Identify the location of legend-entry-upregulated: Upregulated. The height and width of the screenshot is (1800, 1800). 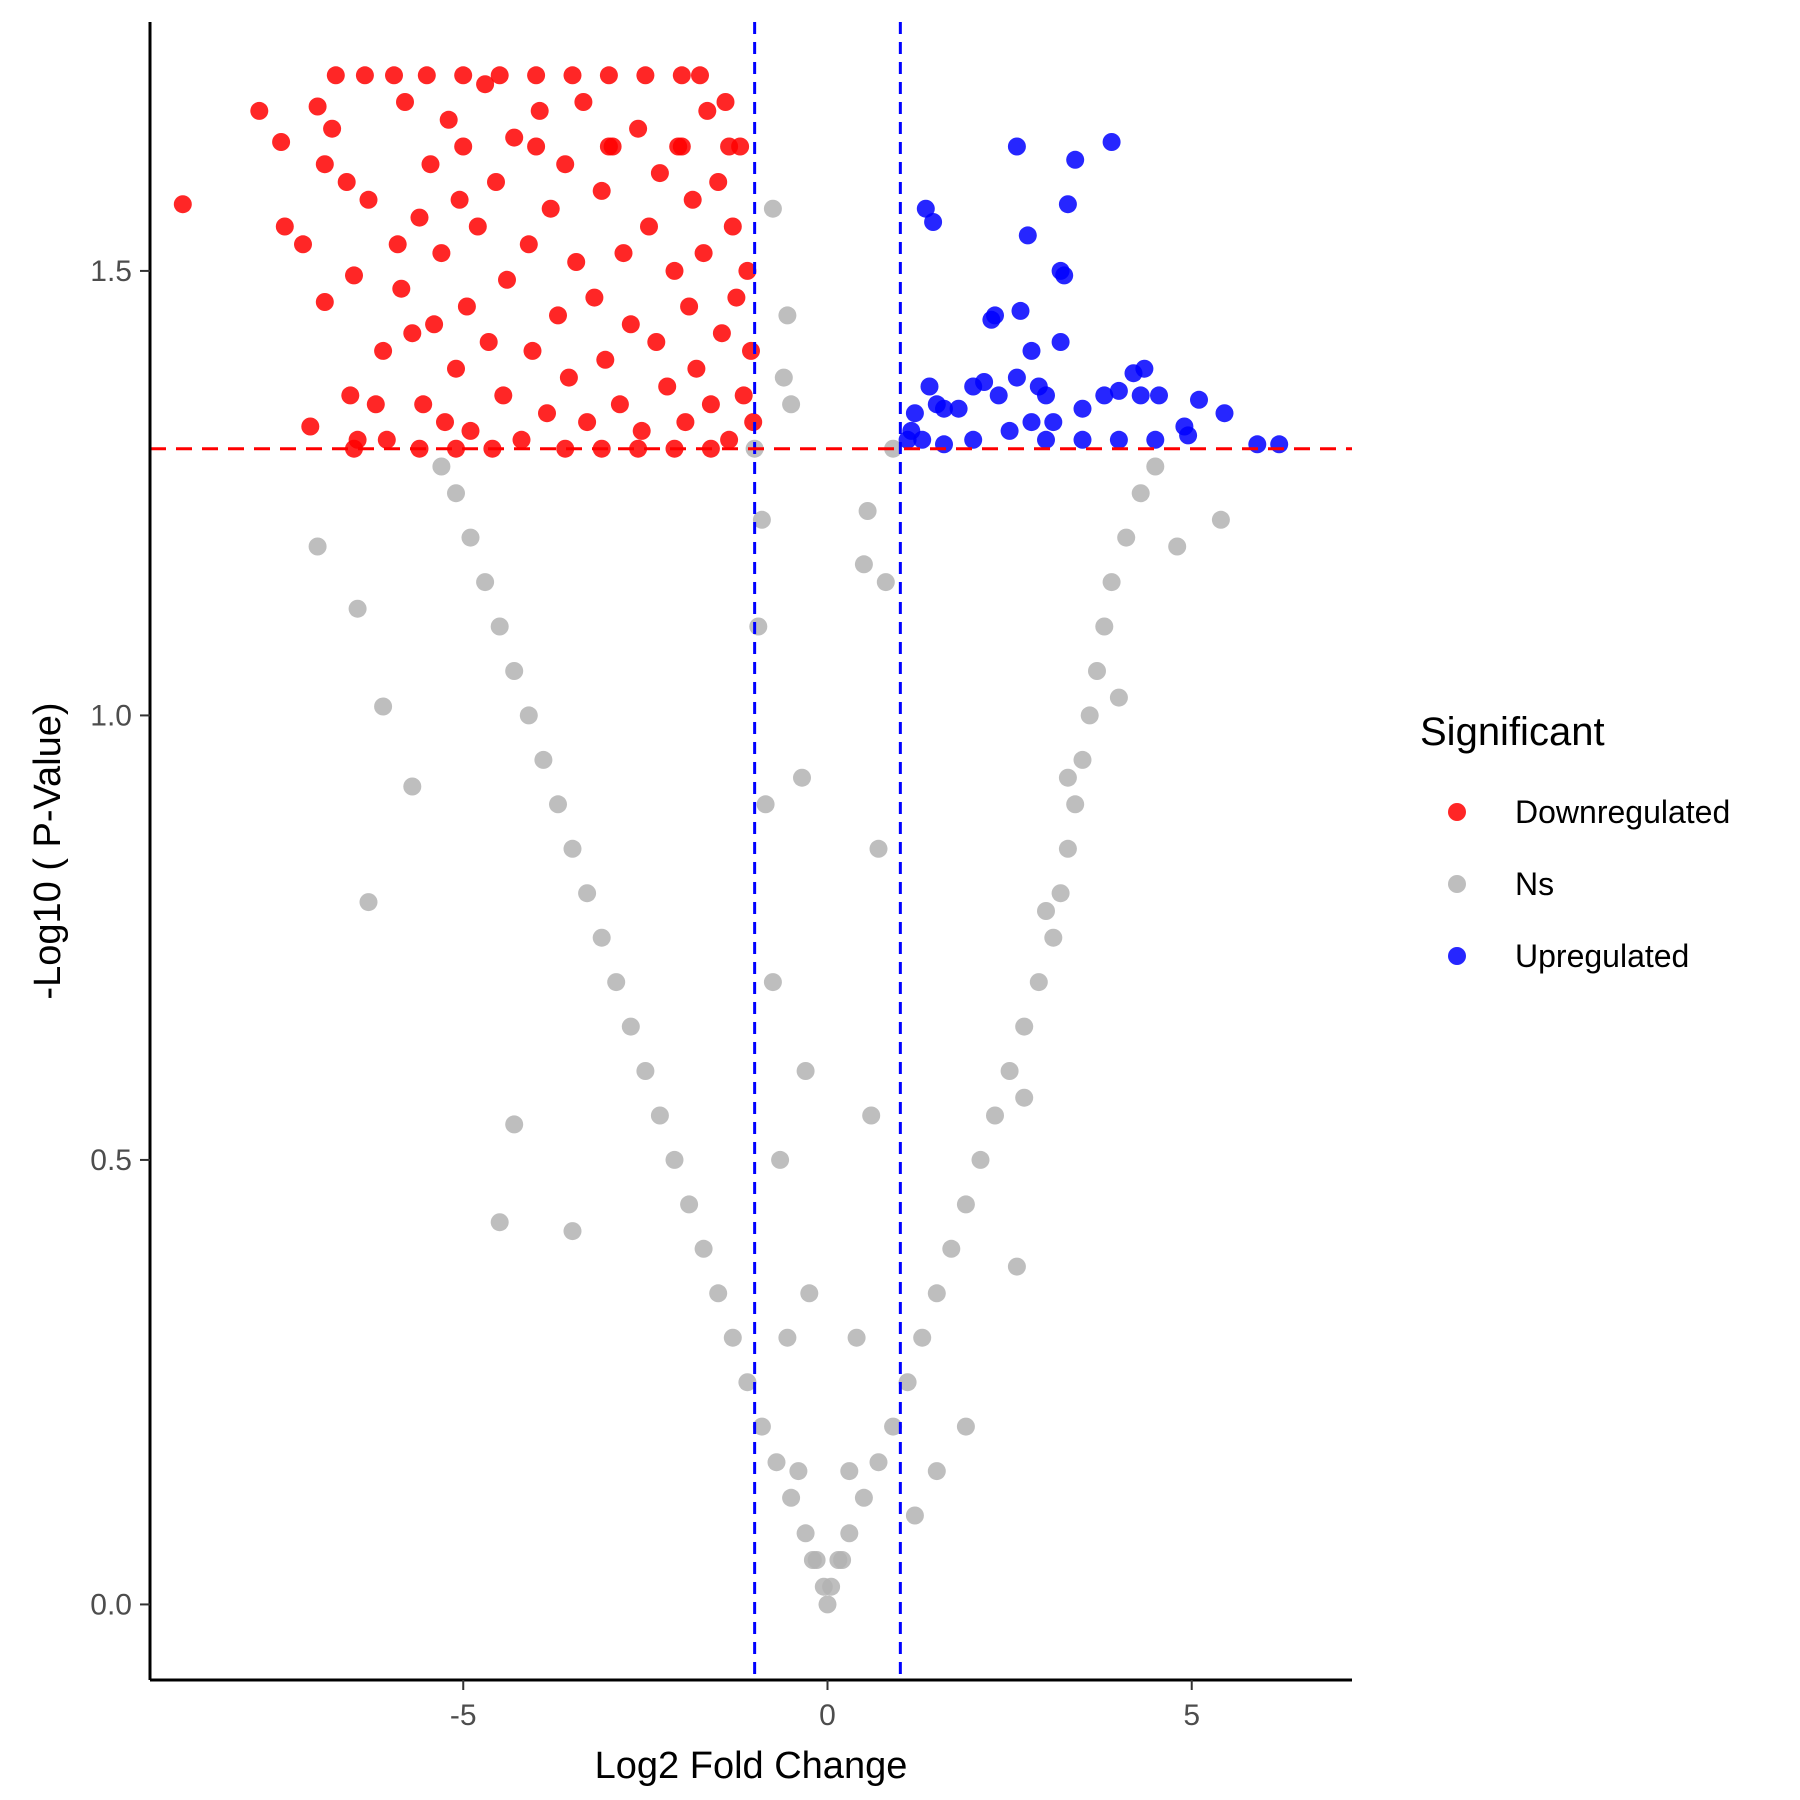
(1568, 956).